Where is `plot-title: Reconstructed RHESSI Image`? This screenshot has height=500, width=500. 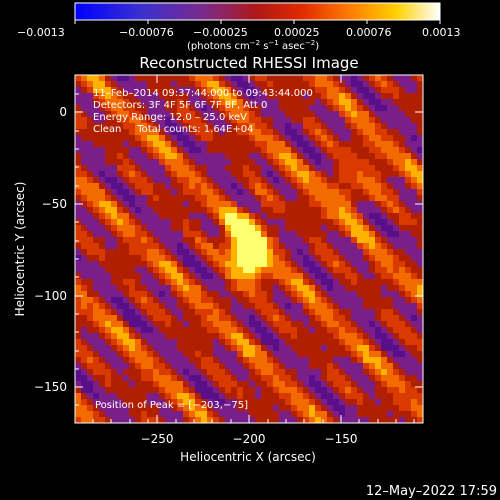
plot-title: Reconstructed RHESSI Image is located at coordinates (248, 63).